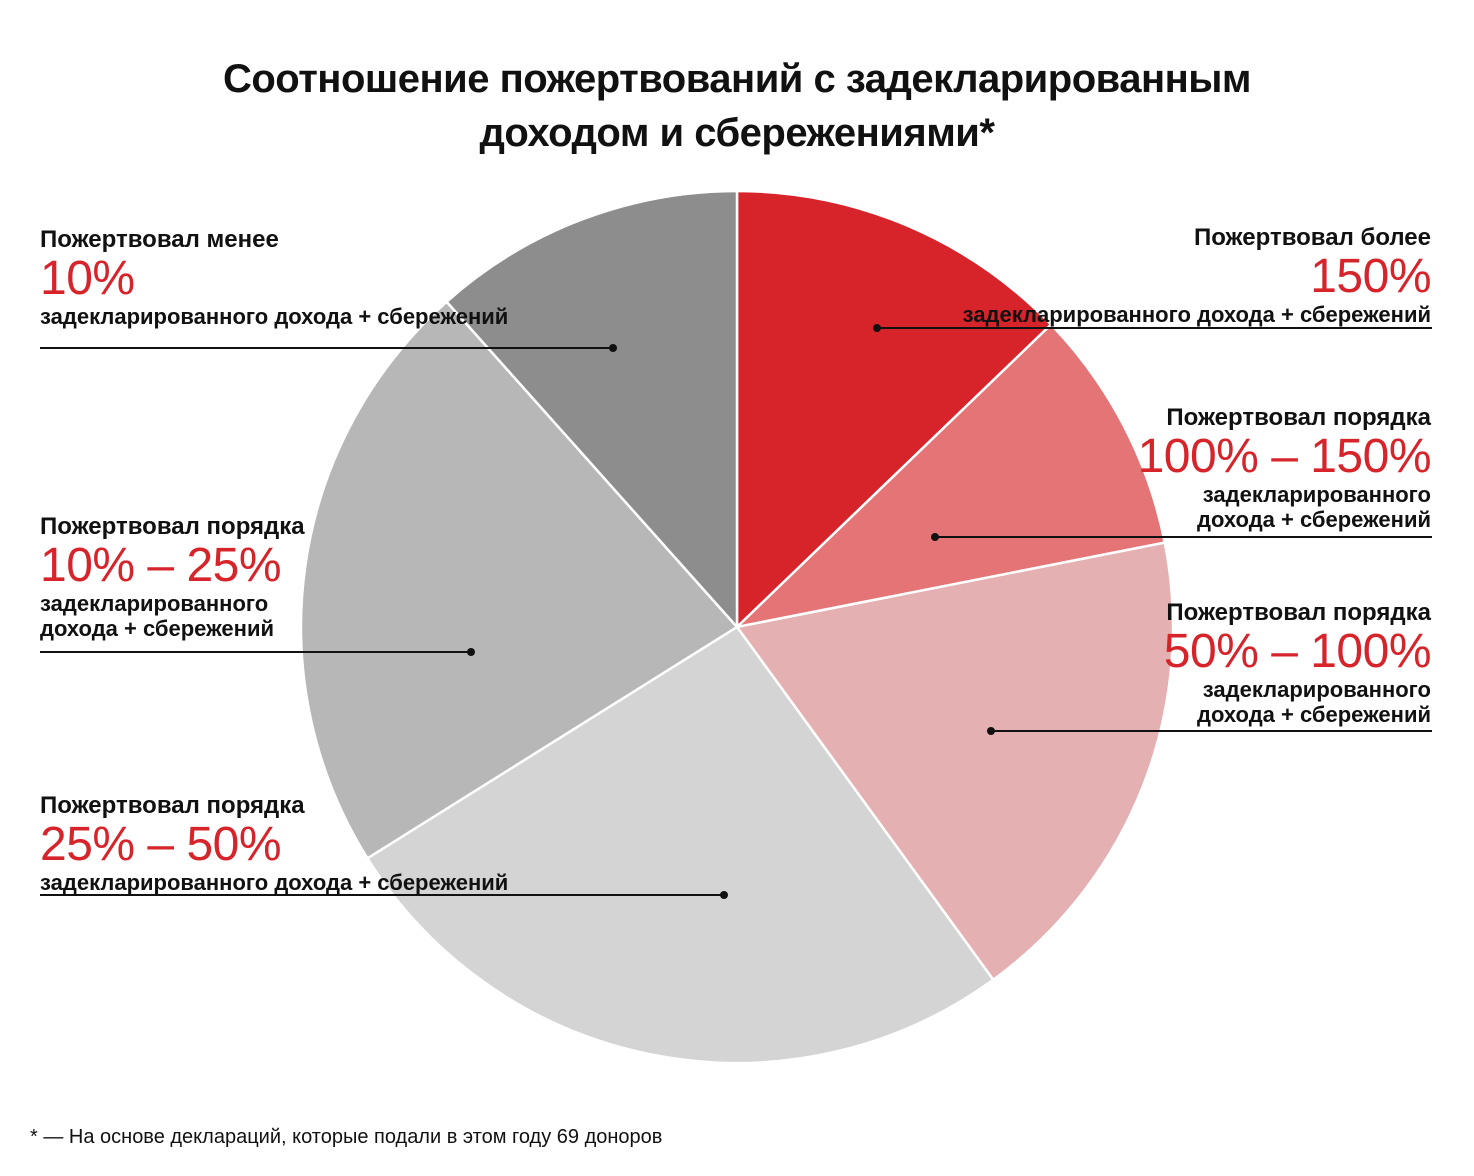  What do you see at coordinates (737, 133) in the screenshot?
I see `chart-title-line-2: доходом и сбережениями*` at bounding box center [737, 133].